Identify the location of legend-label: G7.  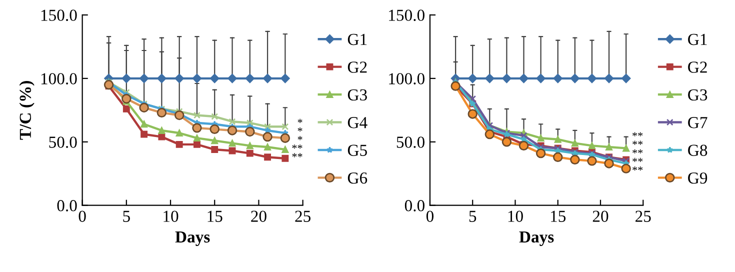
(698, 122).